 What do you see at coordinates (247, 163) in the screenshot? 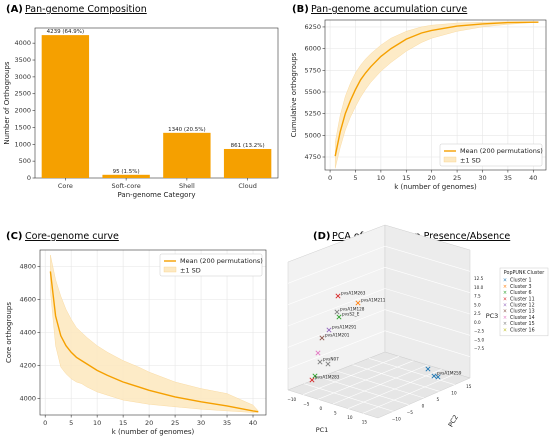
I see `bar-cloud` at bounding box center [247, 163].